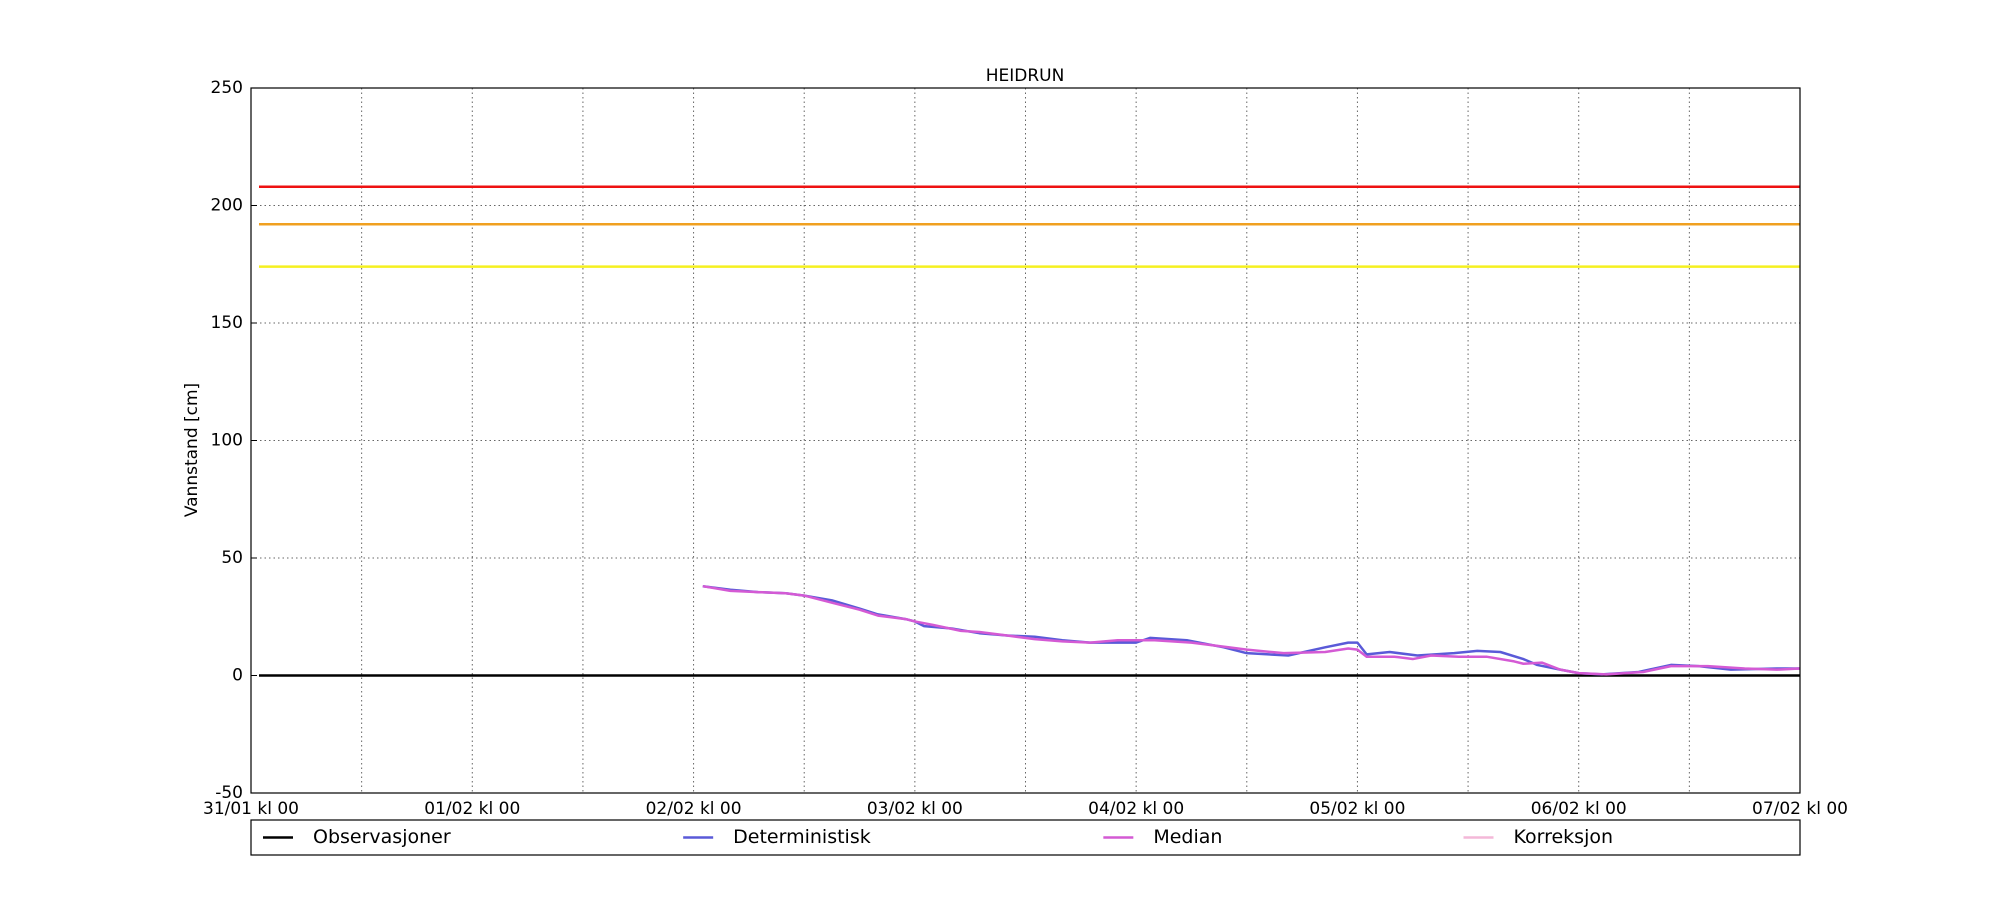 This screenshot has width=2000, height=900. What do you see at coordinates (192, 450) in the screenshot?
I see `y-axis-label: Vannstand [cm]` at bounding box center [192, 450].